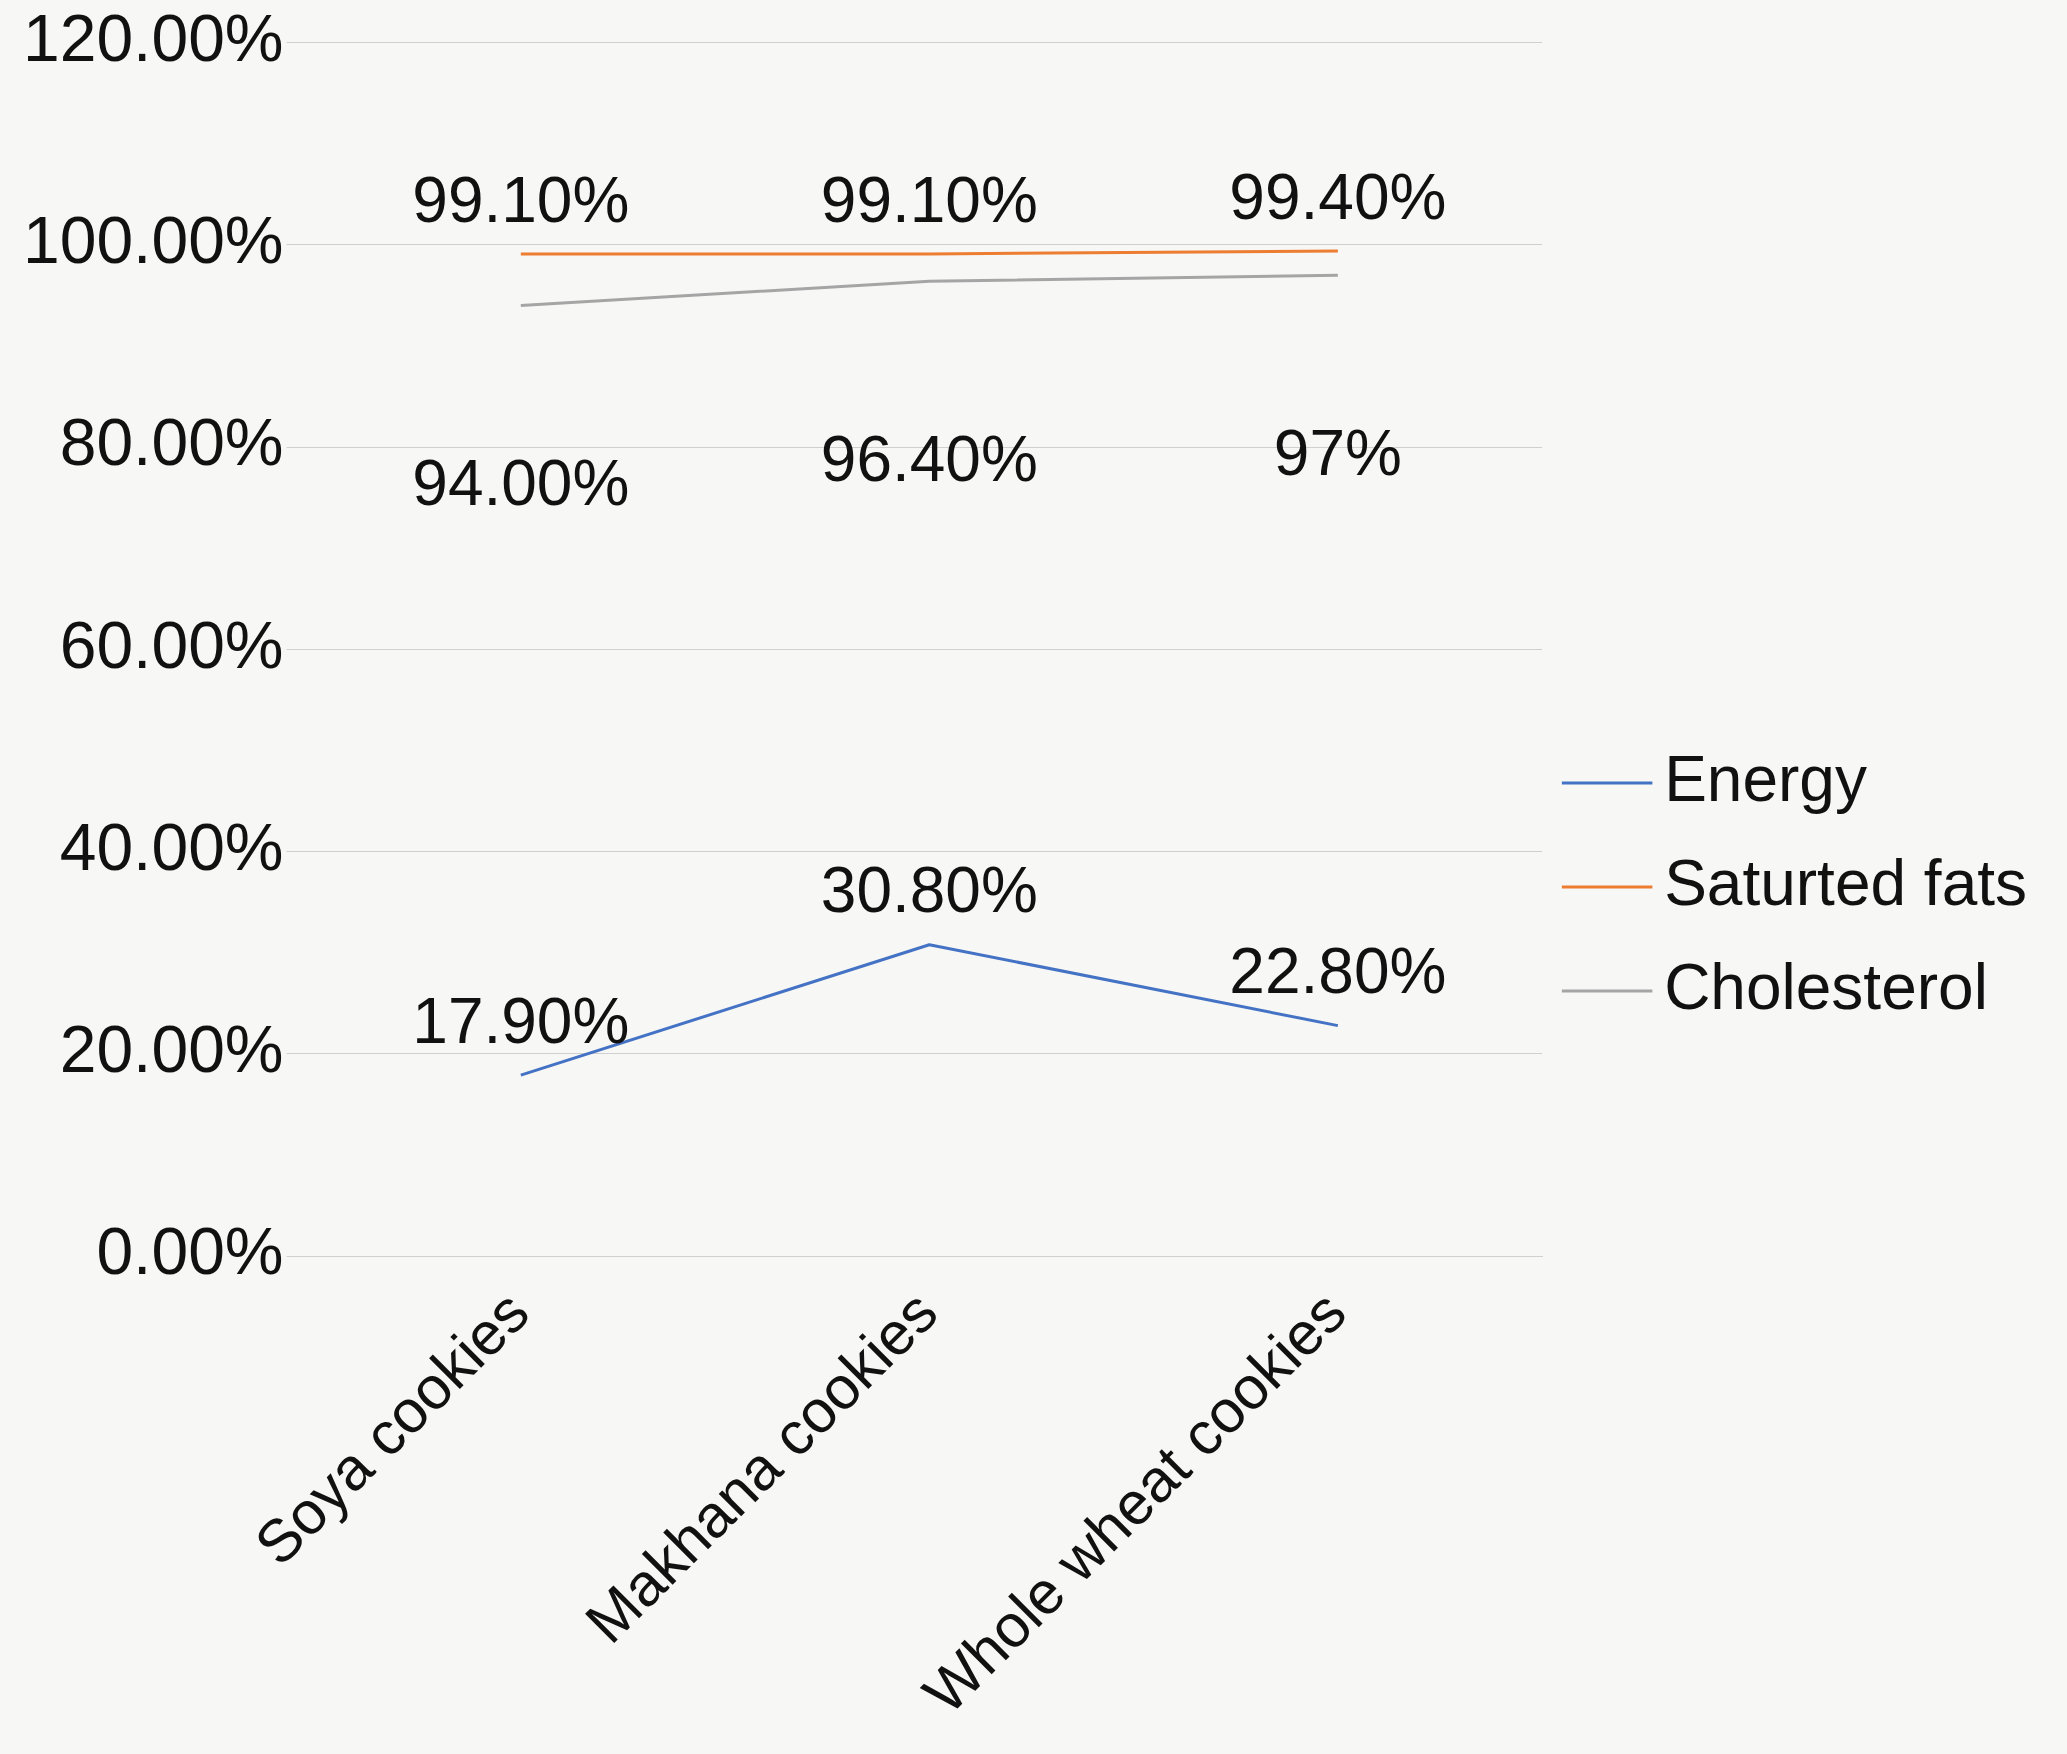 This screenshot has width=2067, height=1754. Describe the element at coordinates (171, 442) in the screenshot. I see `y-tick-label: 80.00%` at that location.